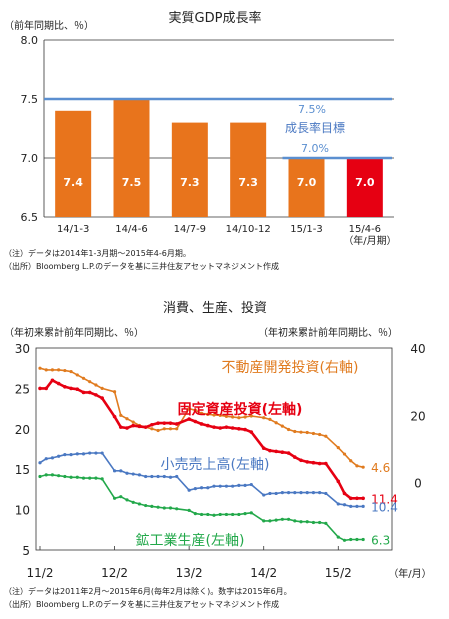 This screenshot has width=449, height=619. What do you see at coordinates (417, 416) in the screenshot?
I see `right-y-tick-label: 20` at bounding box center [417, 416].